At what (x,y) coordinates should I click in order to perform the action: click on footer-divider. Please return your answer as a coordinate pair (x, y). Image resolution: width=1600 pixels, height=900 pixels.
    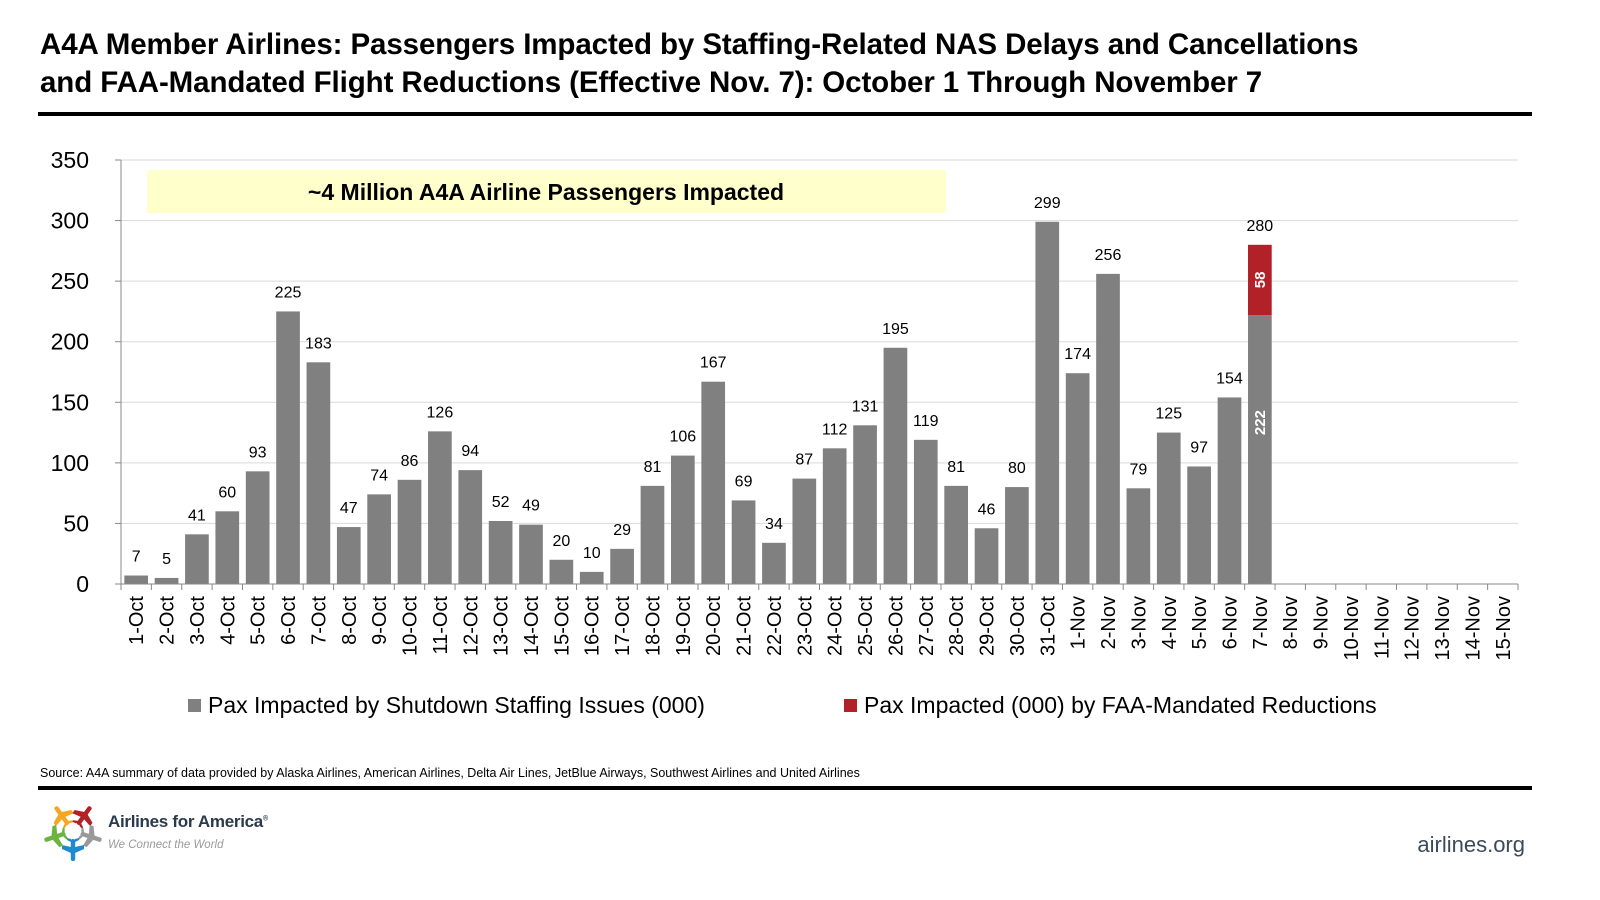
    Looking at the image, I should click on (785, 788).